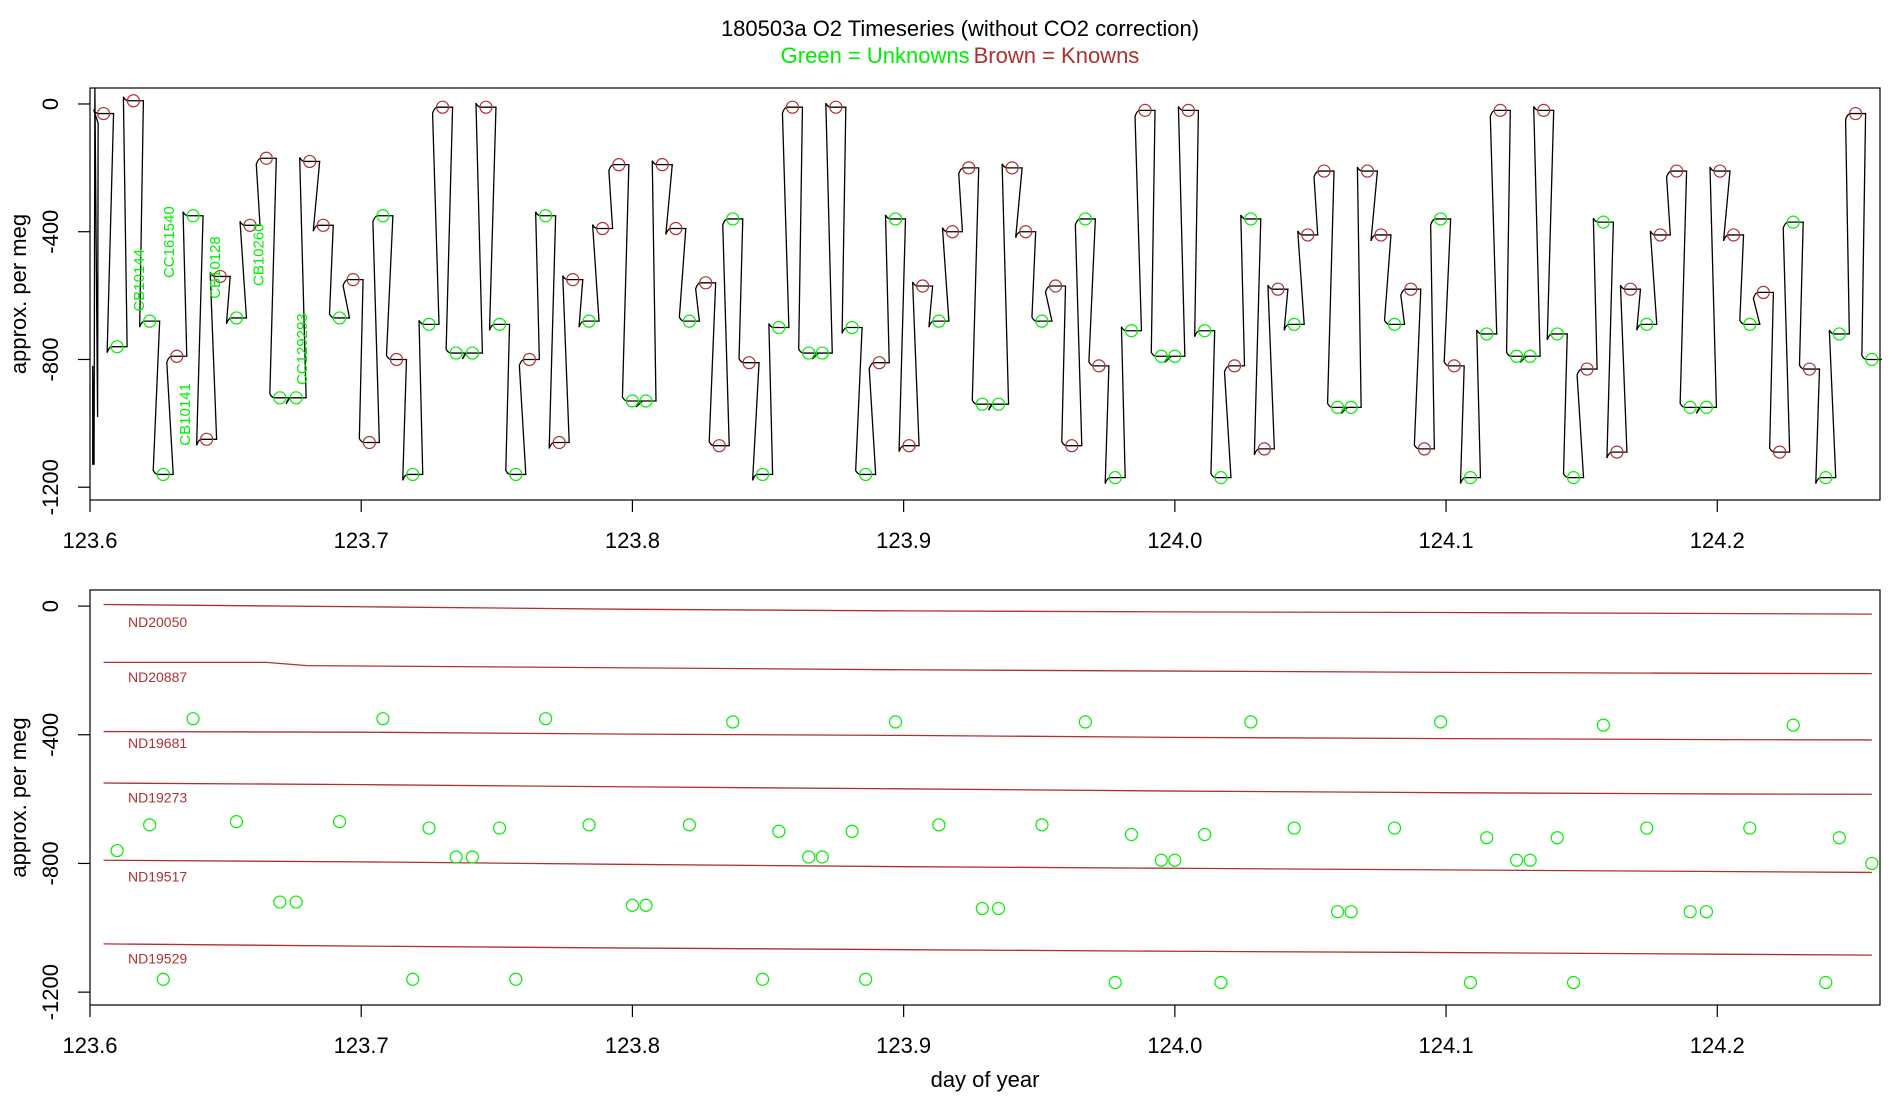 This screenshot has height=1100, width=1900. I want to click on y-tick-label: 0, so click(50, 606).